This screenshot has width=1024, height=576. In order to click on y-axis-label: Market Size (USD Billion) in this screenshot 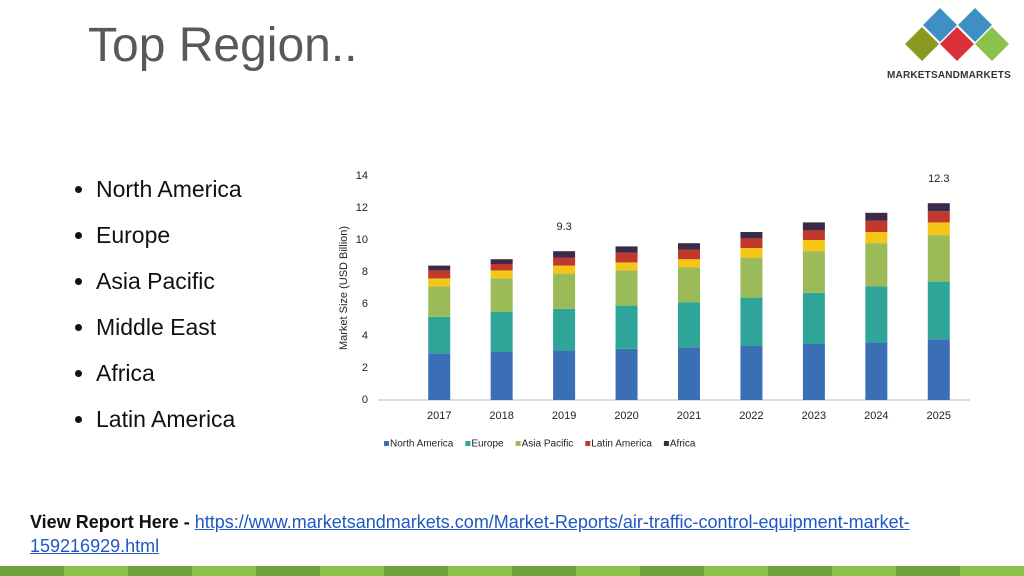, I will do `click(344, 288)`.